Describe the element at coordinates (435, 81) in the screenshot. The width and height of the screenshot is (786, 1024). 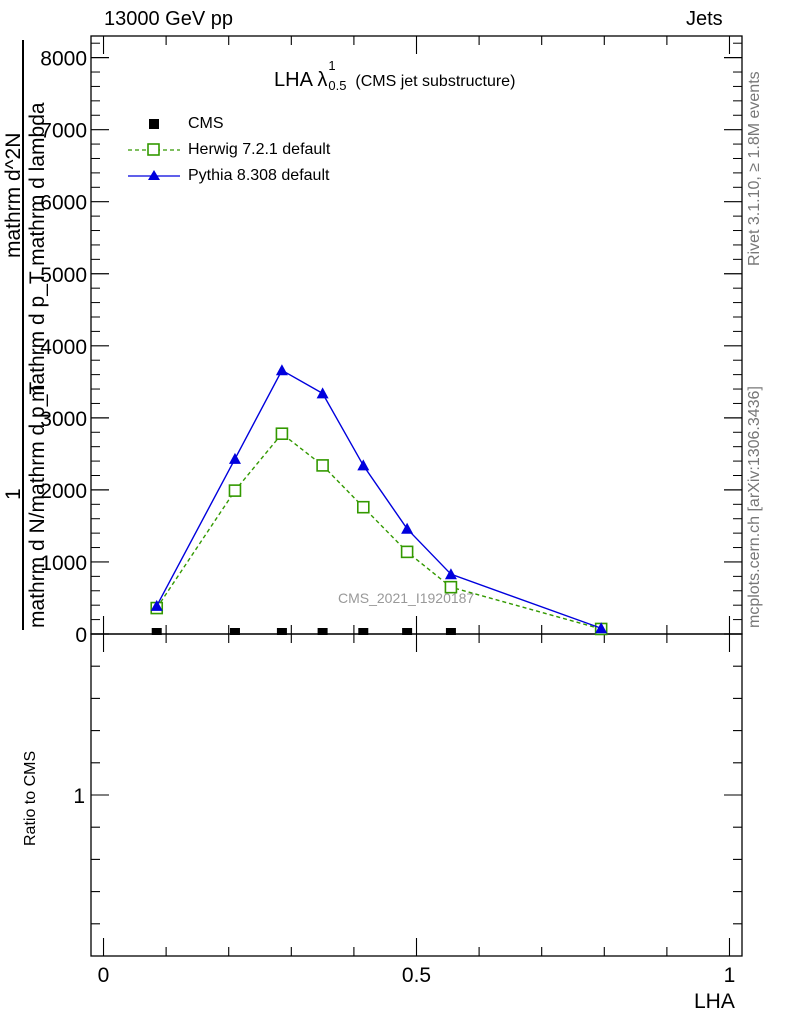
I see `plot-title-suffix: (CMS jet substructure)` at that location.